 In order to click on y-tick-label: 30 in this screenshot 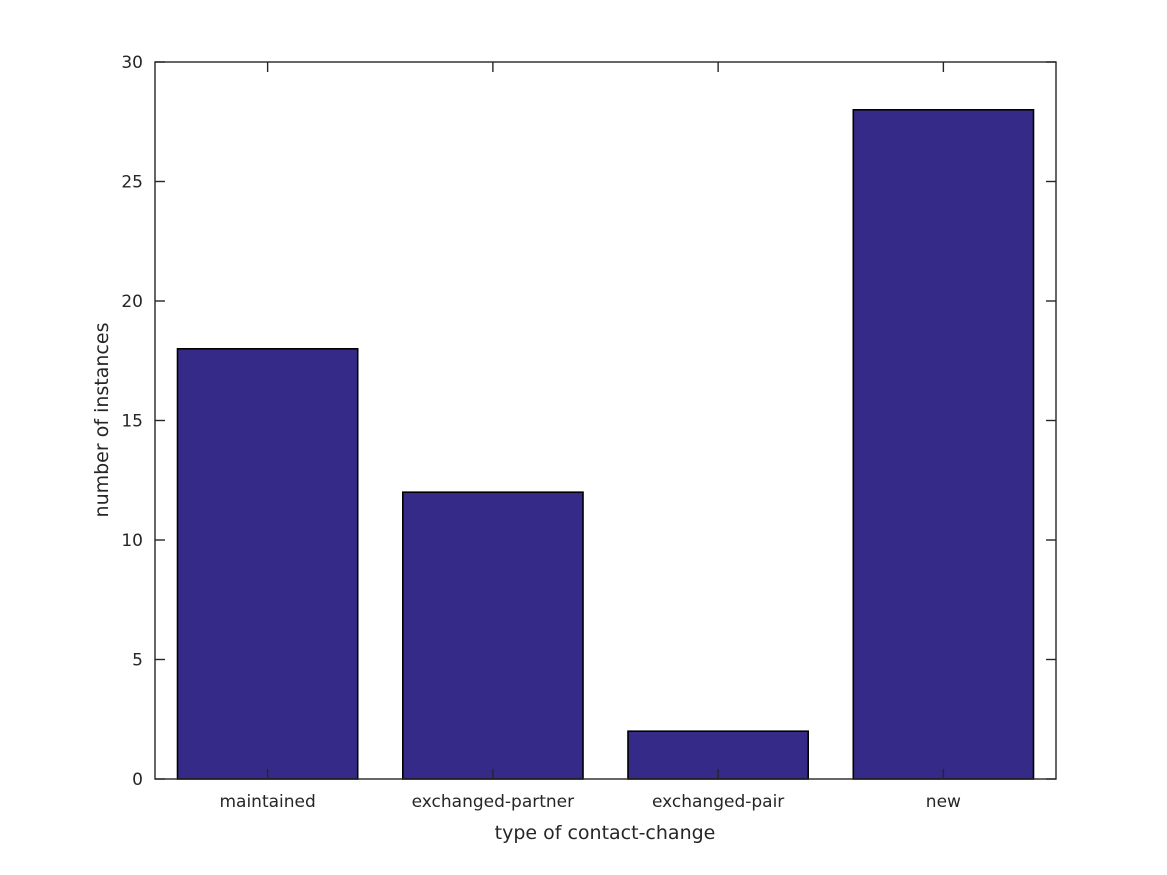, I will do `click(132, 63)`.